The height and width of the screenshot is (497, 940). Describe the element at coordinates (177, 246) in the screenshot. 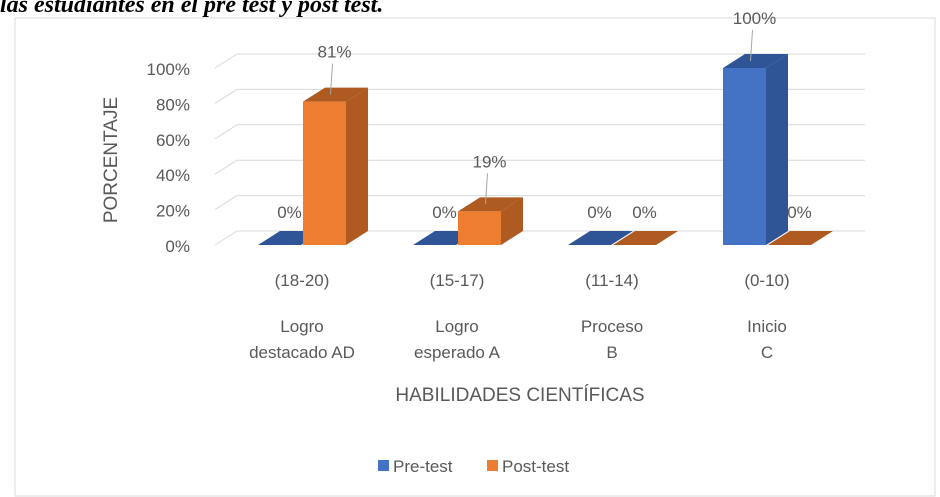

I see `y-tick-label: 0%` at that location.